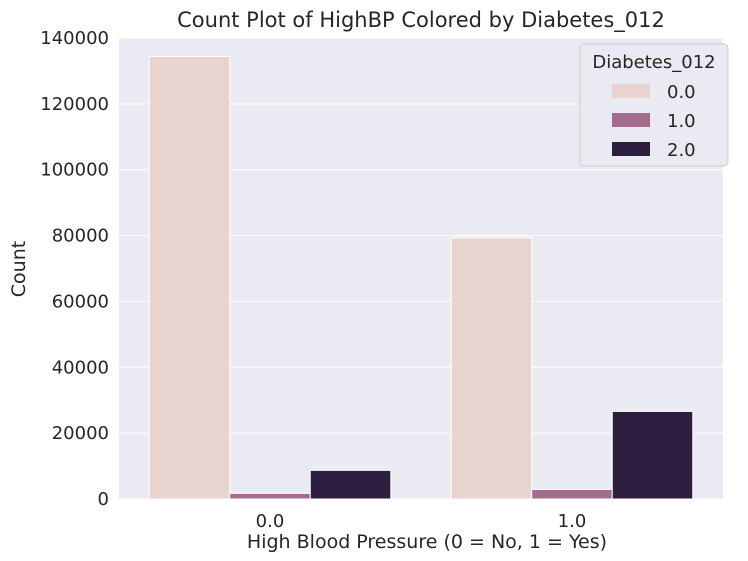 Image resolution: width=748 pixels, height=561 pixels. Describe the element at coordinates (80, 367) in the screenshot. I see `y-tick-label: 40000` at that location.